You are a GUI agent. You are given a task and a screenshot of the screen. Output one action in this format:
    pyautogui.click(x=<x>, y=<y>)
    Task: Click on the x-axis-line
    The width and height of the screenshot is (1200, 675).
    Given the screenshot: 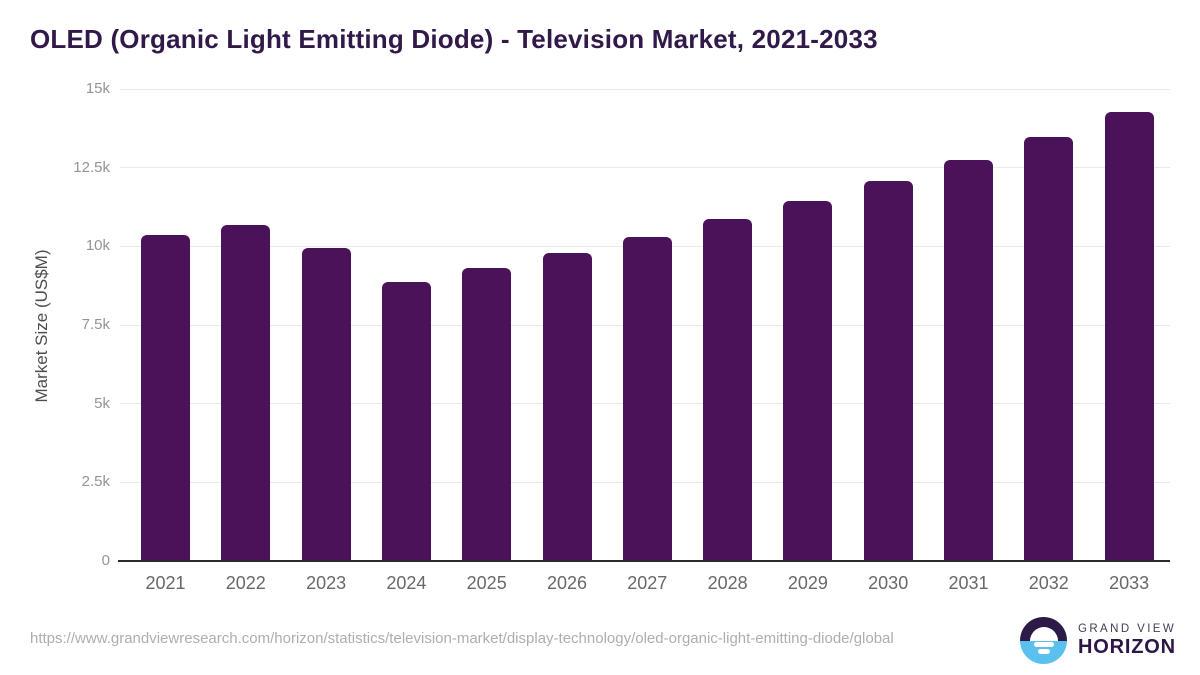 What is the action you would take?
    pyautogui.click(x=644, y=561)
    